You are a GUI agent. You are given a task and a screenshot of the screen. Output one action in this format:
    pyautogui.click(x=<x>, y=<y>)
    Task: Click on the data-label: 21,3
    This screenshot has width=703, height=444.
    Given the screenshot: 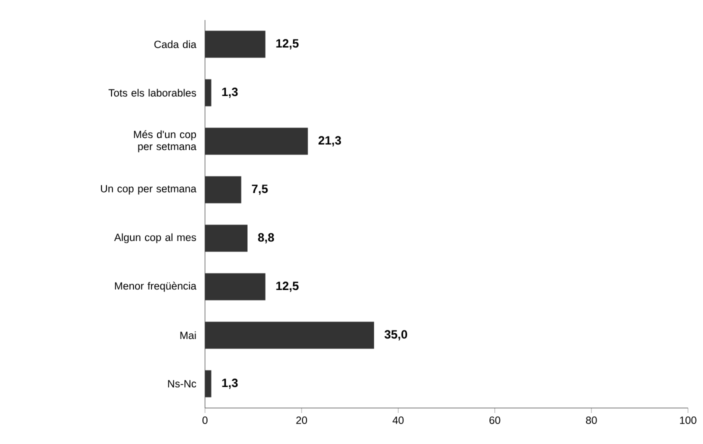 What is the action you would take?
    pyautogui.click(x=329, y=141)
    